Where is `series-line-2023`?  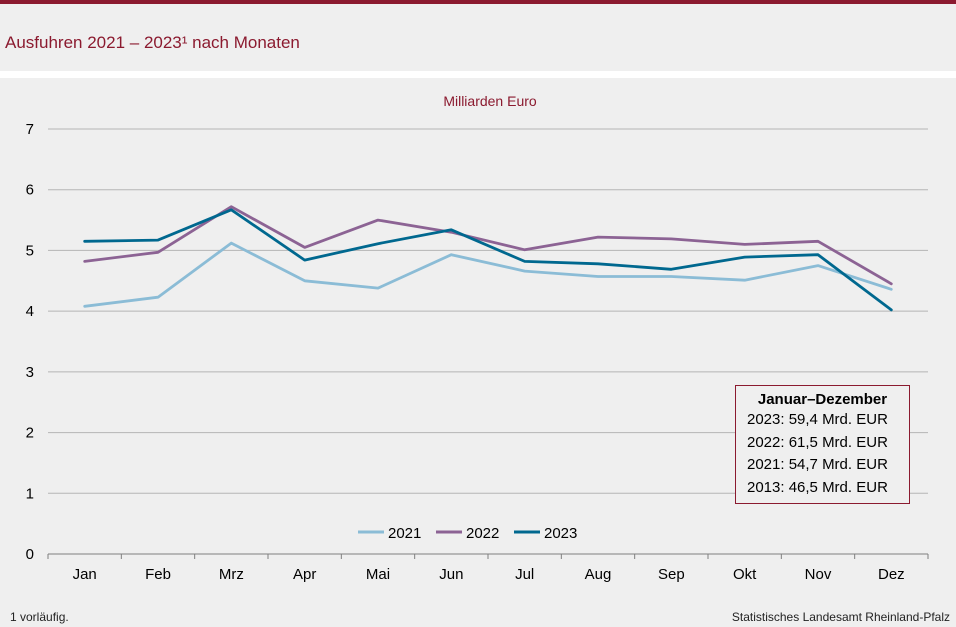 series-line-2023 is located at coordinates (488, 260).